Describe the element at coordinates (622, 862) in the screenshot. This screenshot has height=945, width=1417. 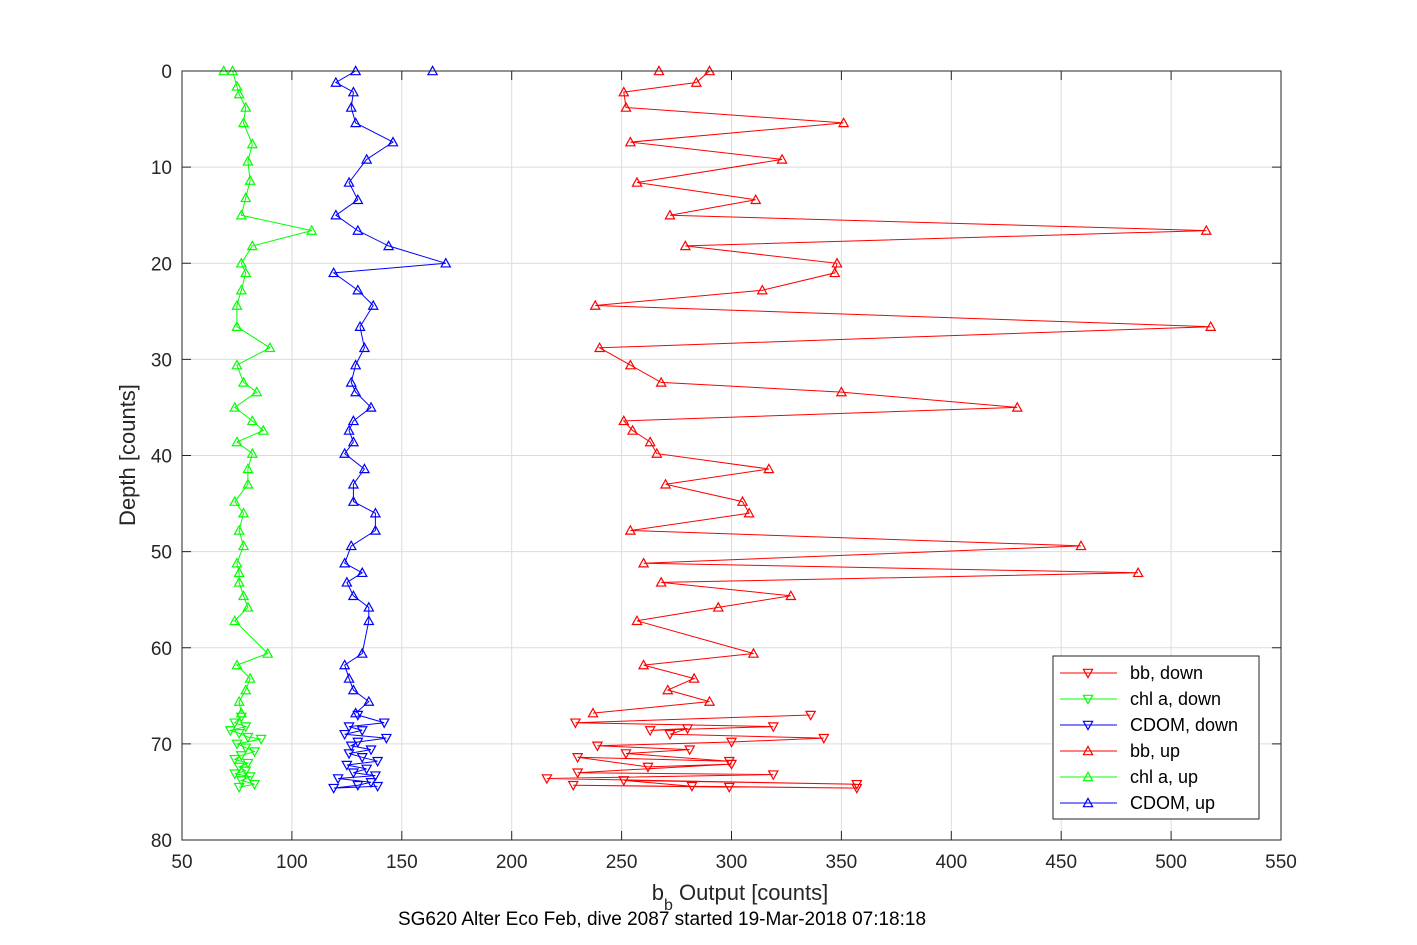
I see `x-tick-label: 250` at that location.